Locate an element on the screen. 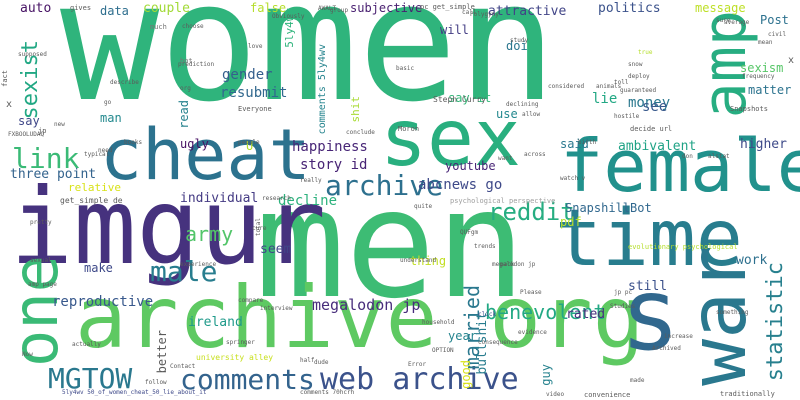  cloud-word: comments 70hcrh is located at coordinates (327, 392).